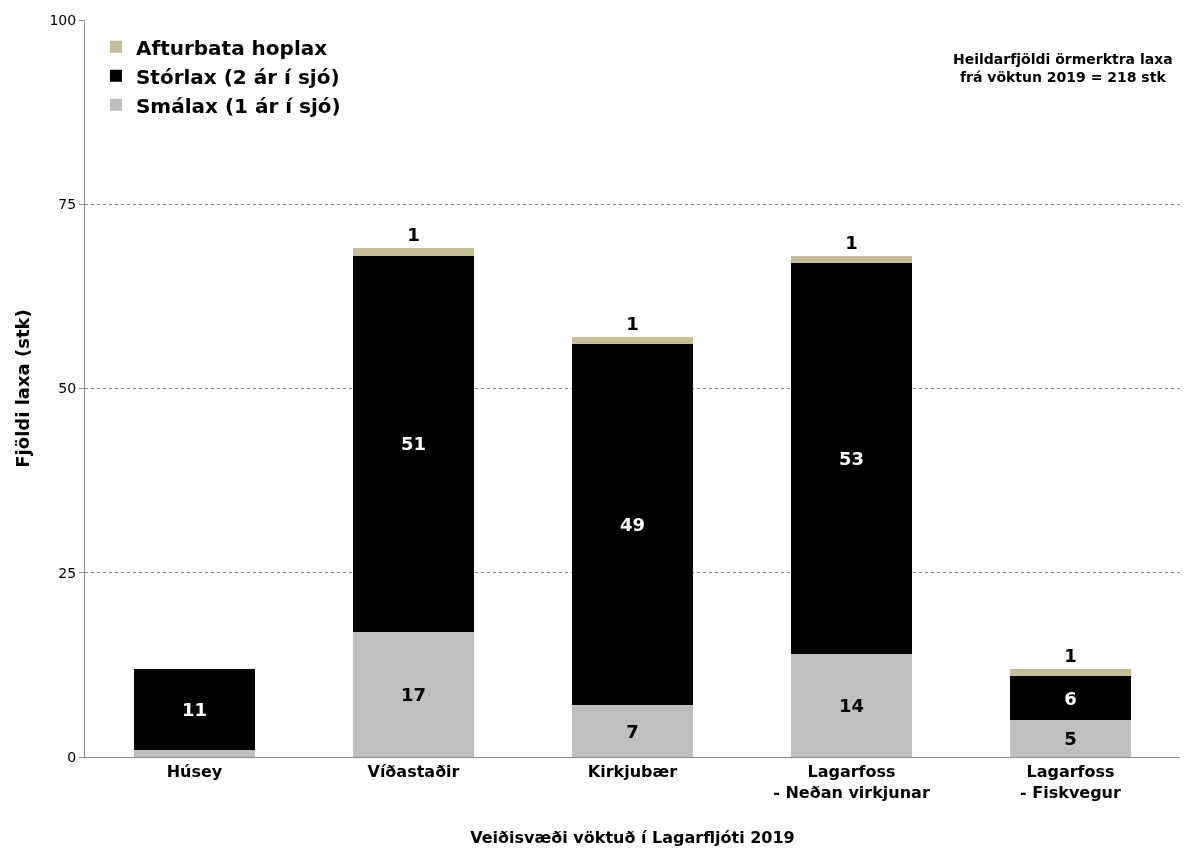 This screenshot has width=1194, height=864. I want to click on data-label: 14, so click(851, 705).